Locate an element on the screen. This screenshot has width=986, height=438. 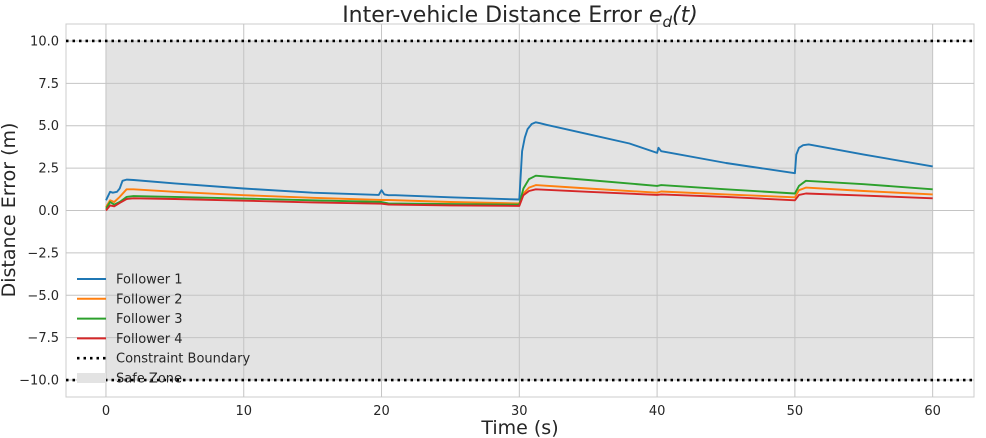
y-tick-label: 2.5 is located at coordinates (48, 169).